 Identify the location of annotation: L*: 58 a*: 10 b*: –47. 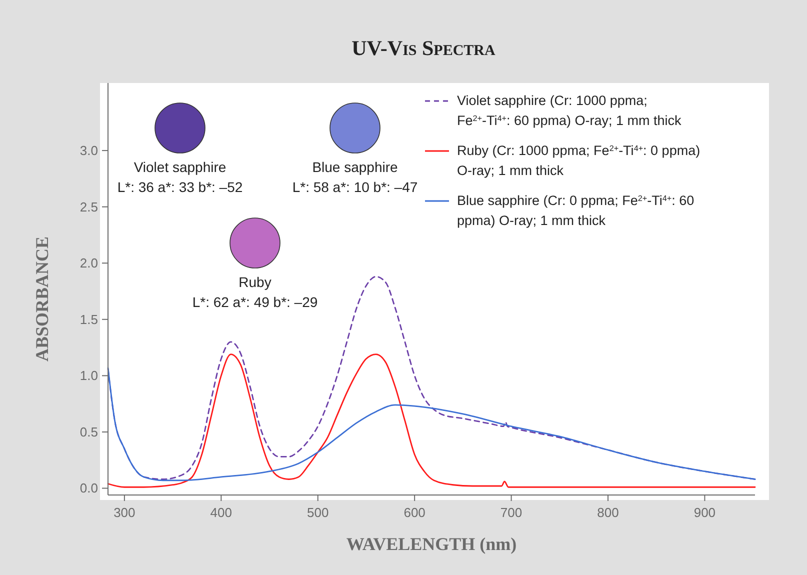
(355, 187).